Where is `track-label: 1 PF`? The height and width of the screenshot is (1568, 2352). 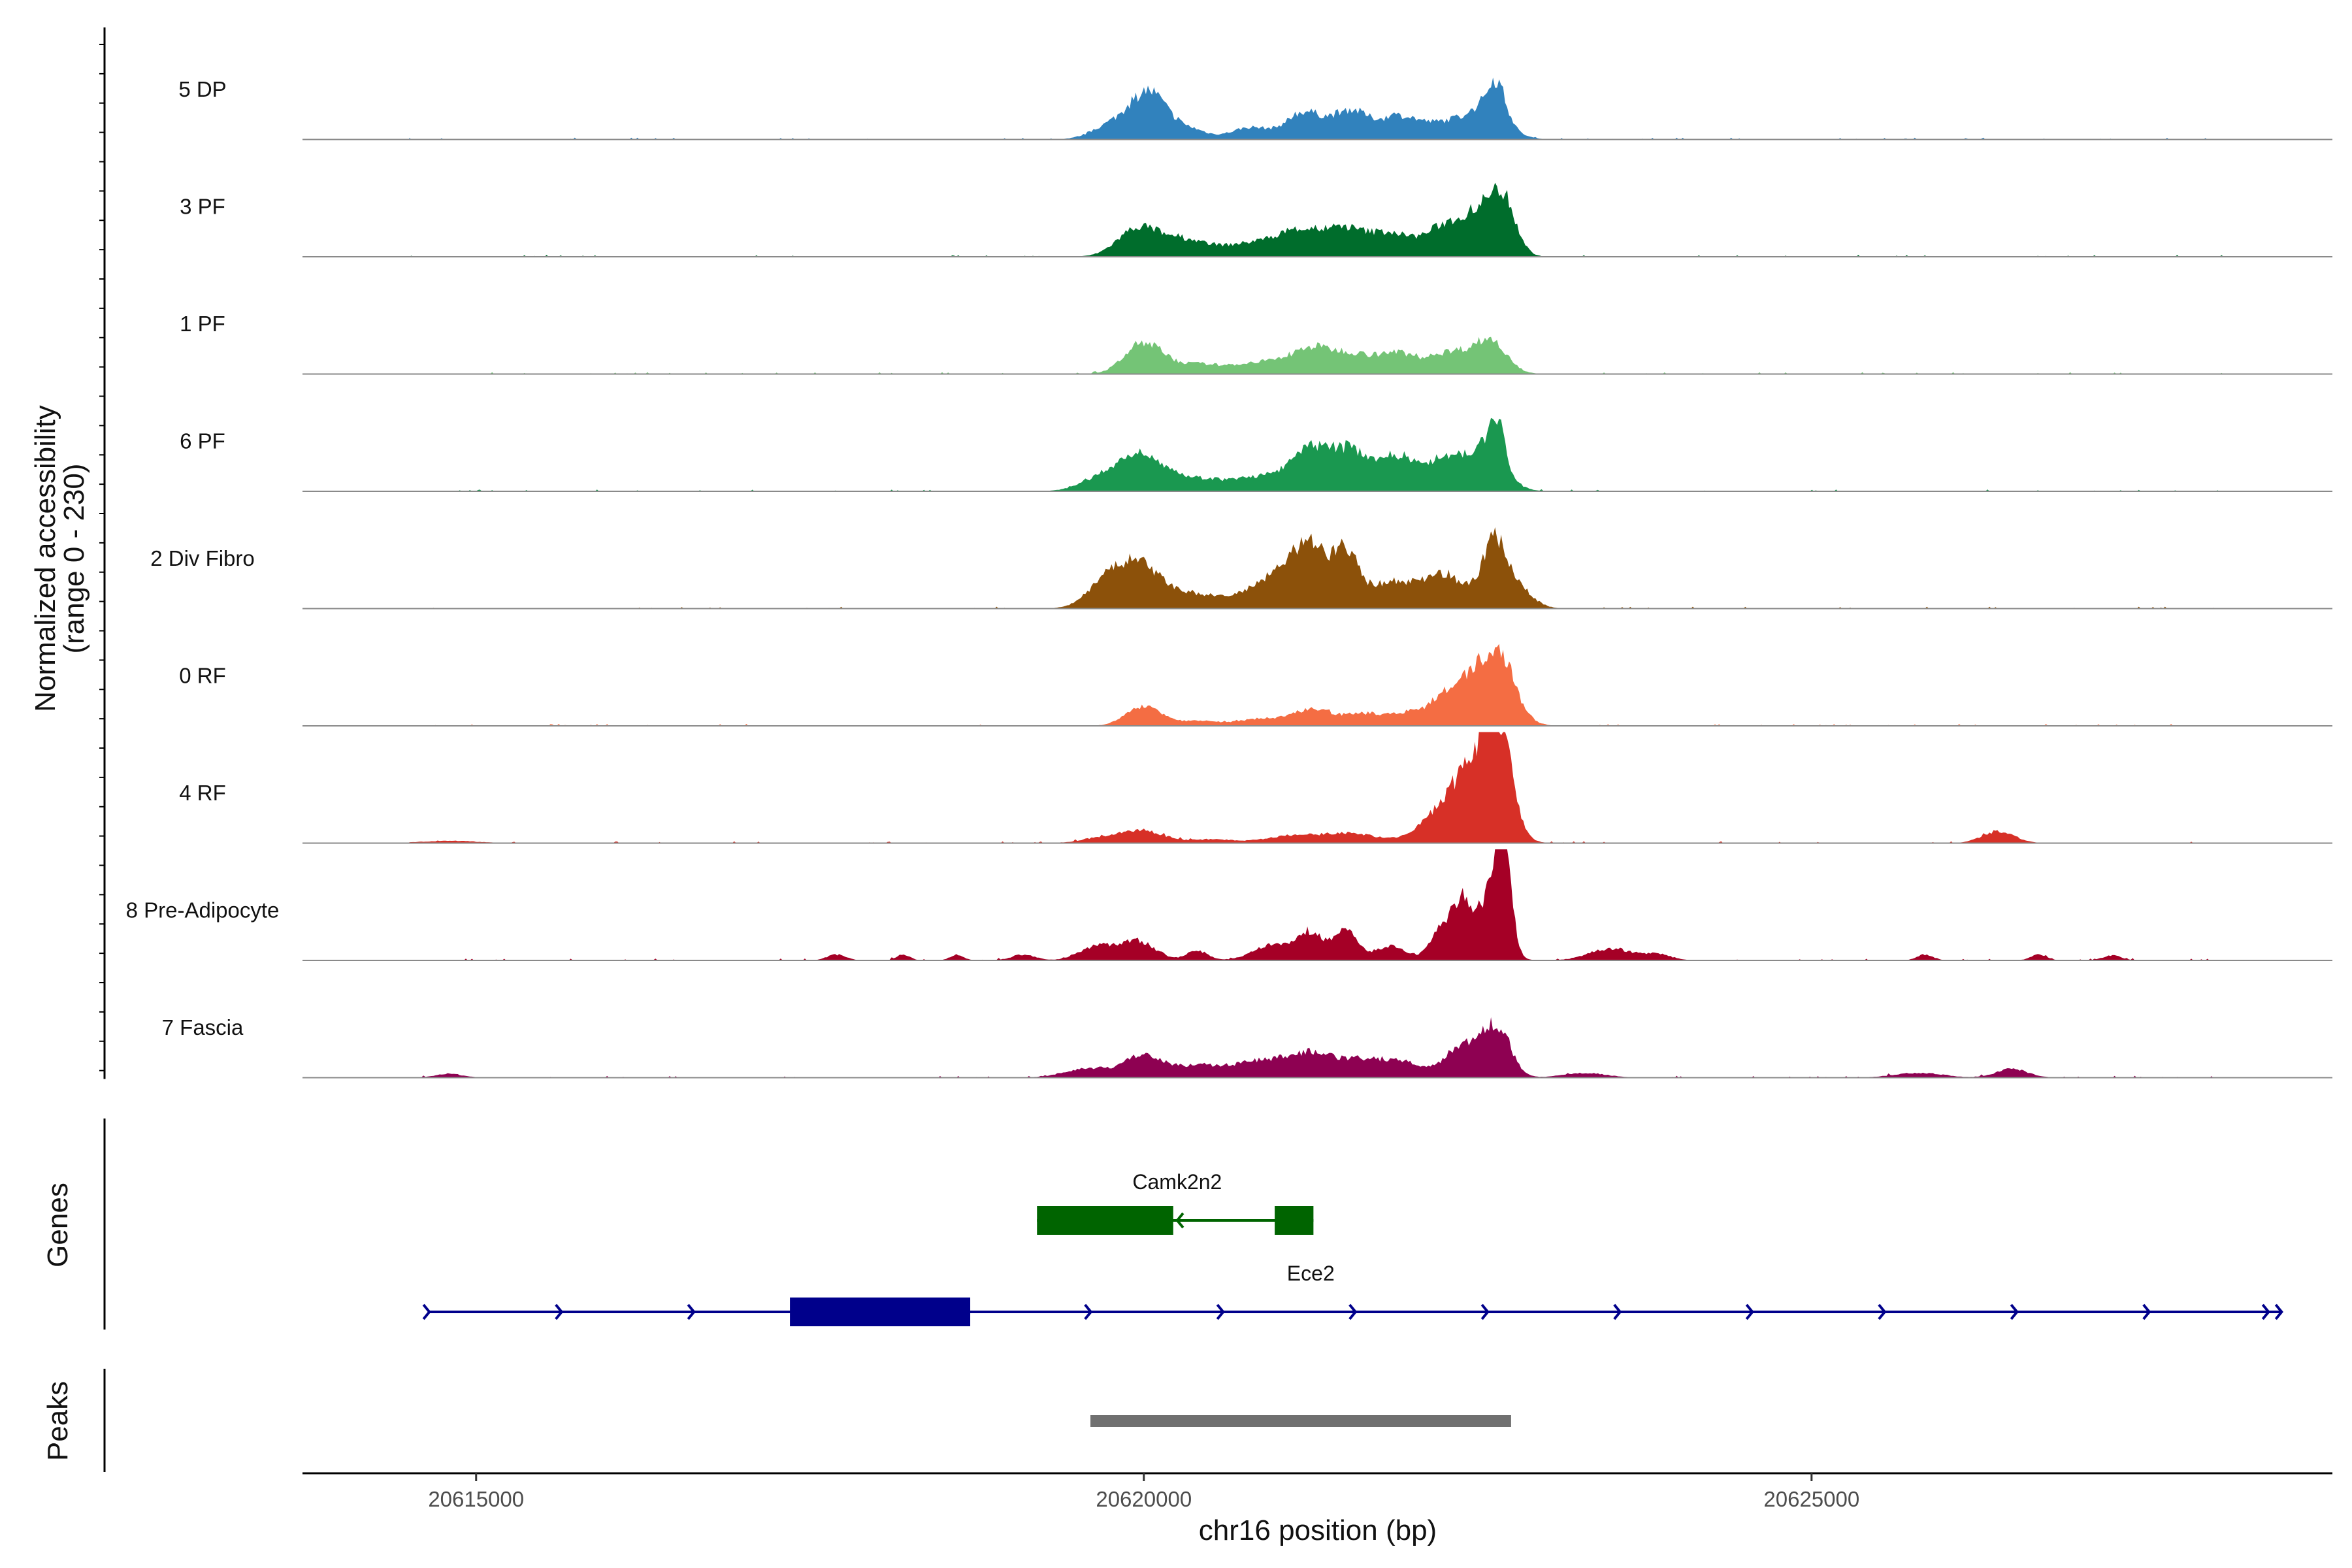
track-label: 1 PF is located at coordinates (202, 324).